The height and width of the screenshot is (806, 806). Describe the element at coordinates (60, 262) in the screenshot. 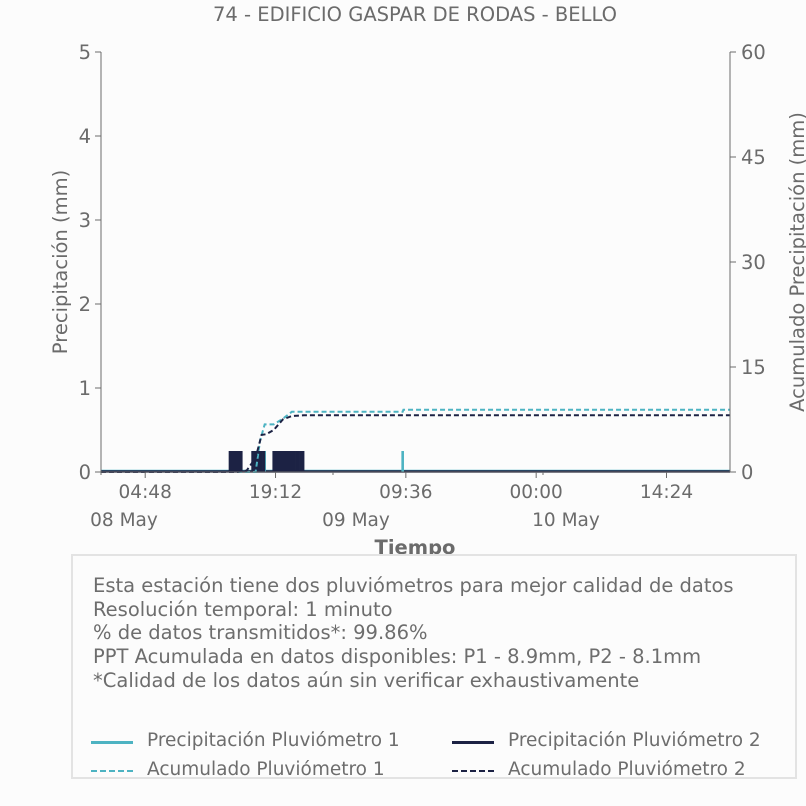

I see `y-axis-label-left: Precipitación (mm)` at that location.